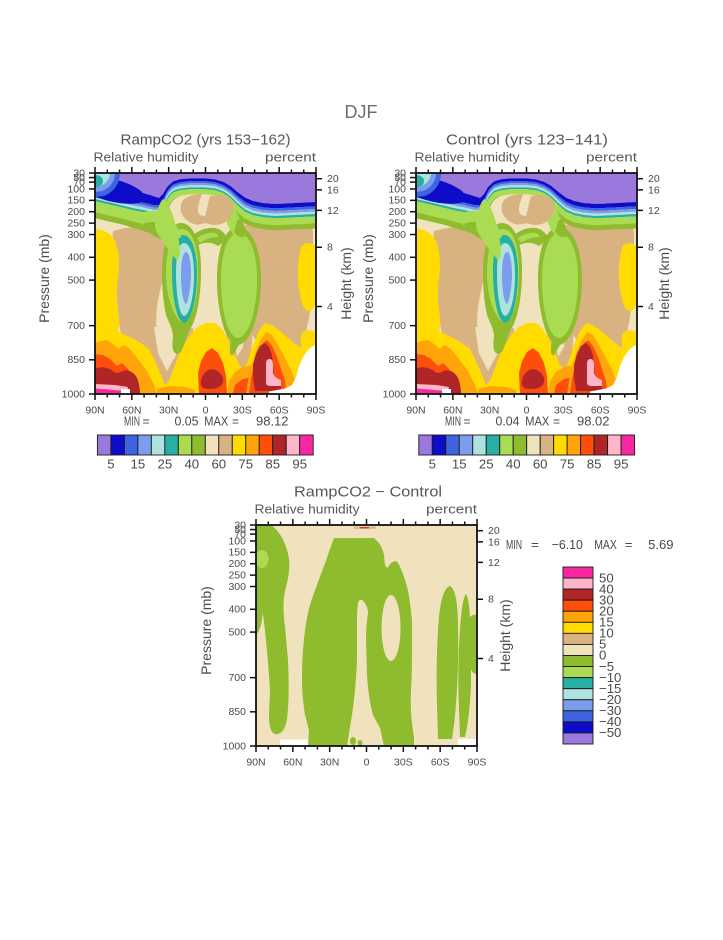 This screenshot has height=940, width=723. Describe the element at coordinates (527, 141) in the screenshot. I see `svg-text: Control (yrs 123−141)` at that location.